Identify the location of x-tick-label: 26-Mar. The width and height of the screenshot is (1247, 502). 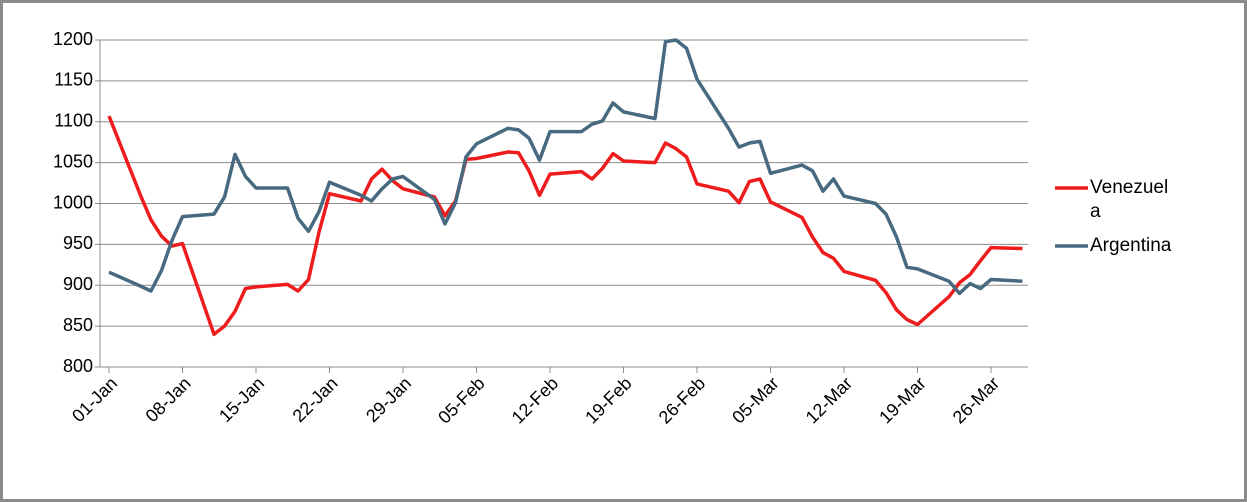
(976, 400).